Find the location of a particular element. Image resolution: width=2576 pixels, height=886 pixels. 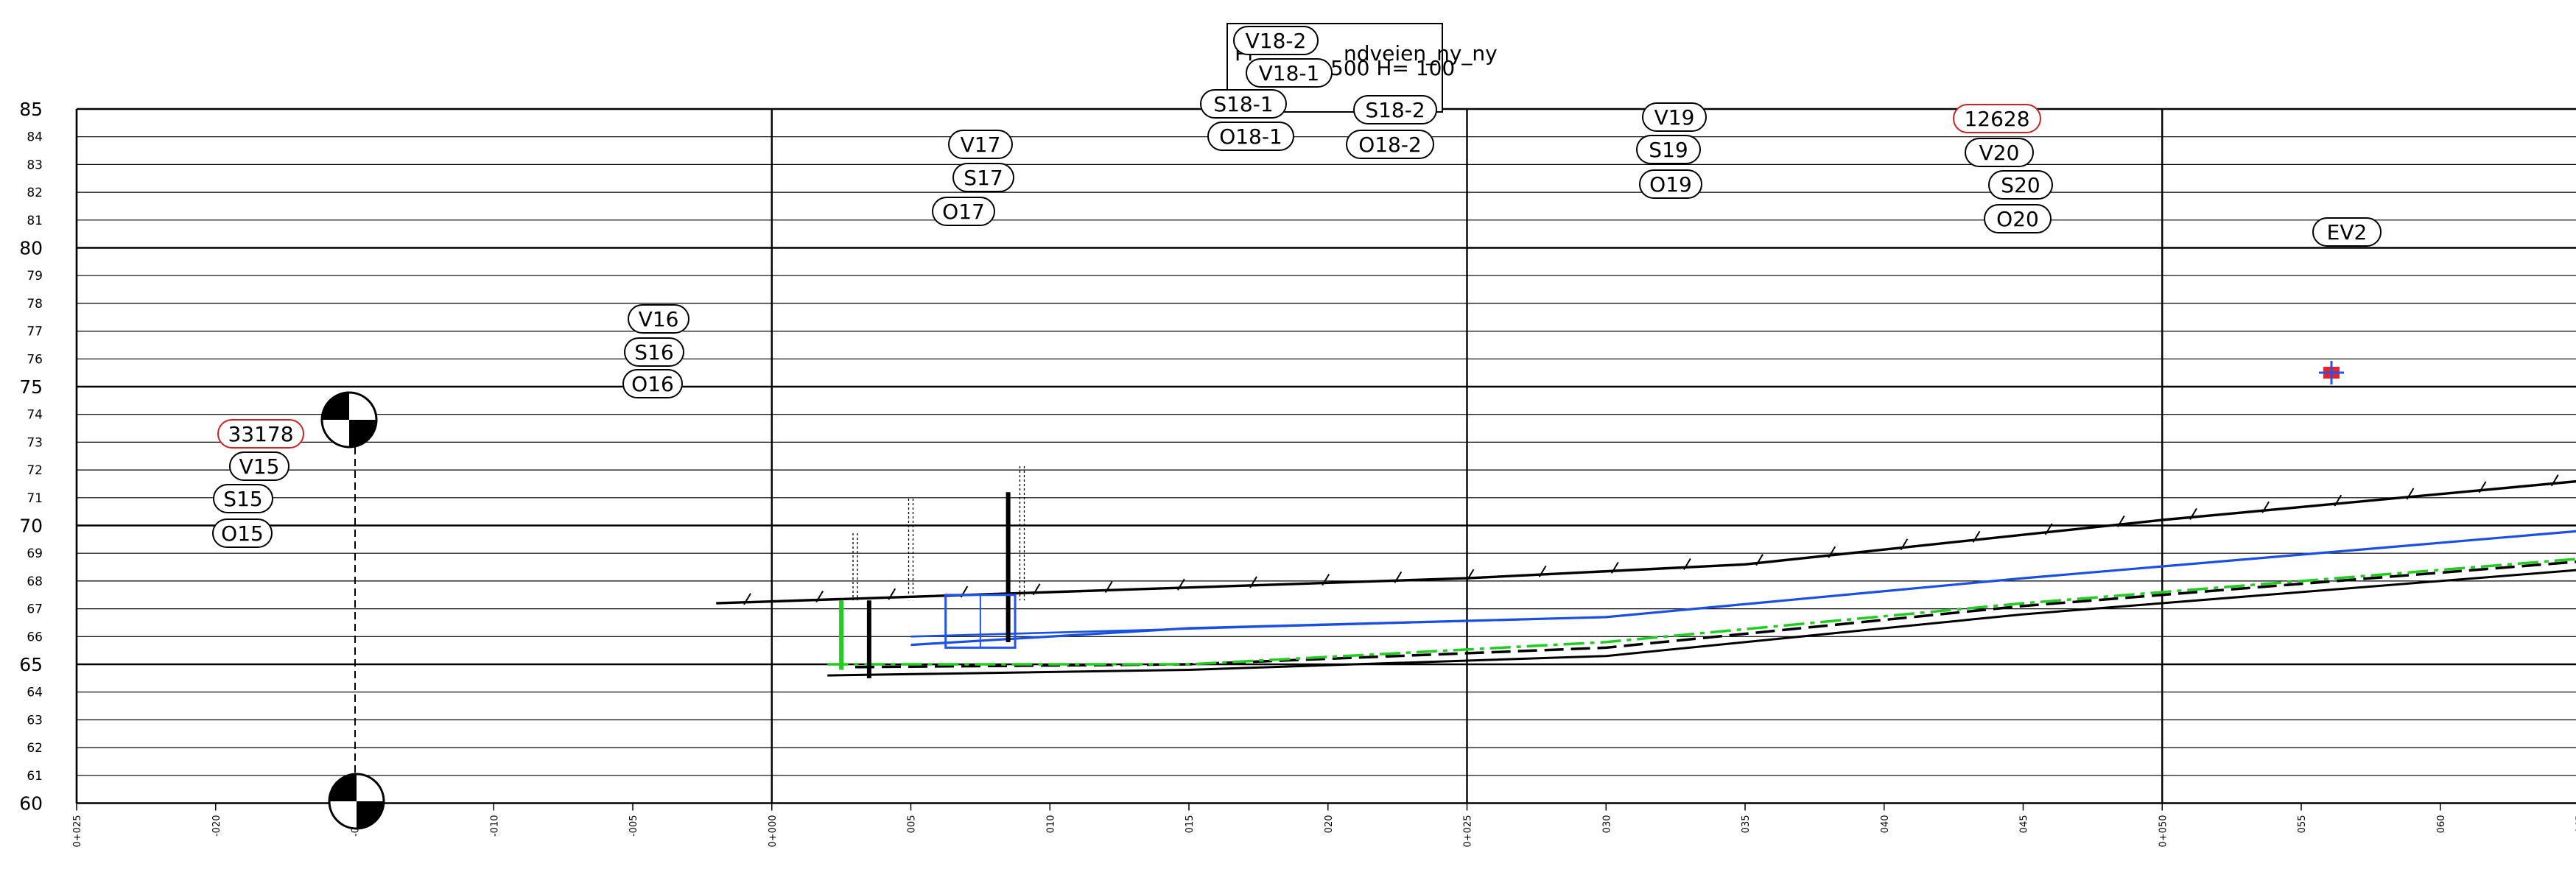

chainage-label: 0+025 is located at coordinates (1468, 831).